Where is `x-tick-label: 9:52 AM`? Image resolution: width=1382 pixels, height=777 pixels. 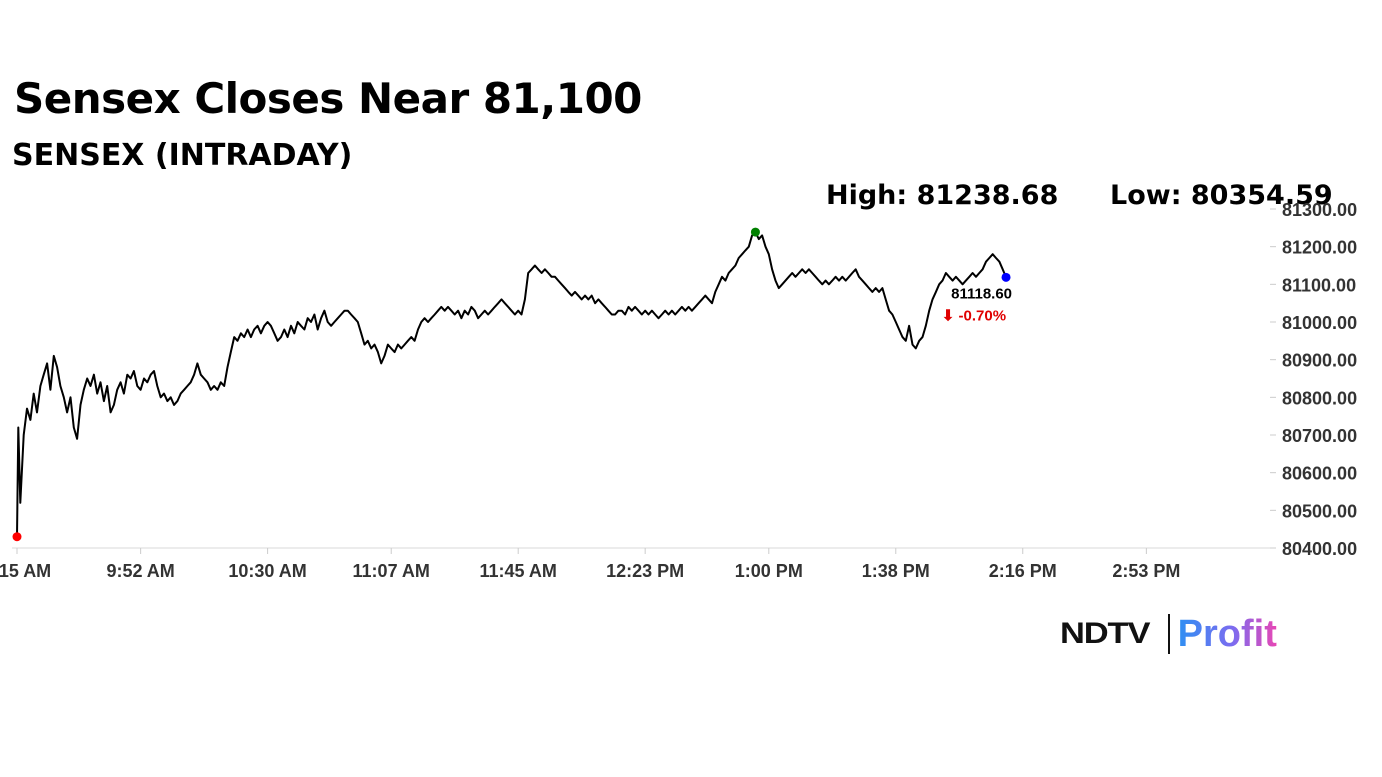
x-tick-label: 9:52 AM is located at coordinates (140, 571).